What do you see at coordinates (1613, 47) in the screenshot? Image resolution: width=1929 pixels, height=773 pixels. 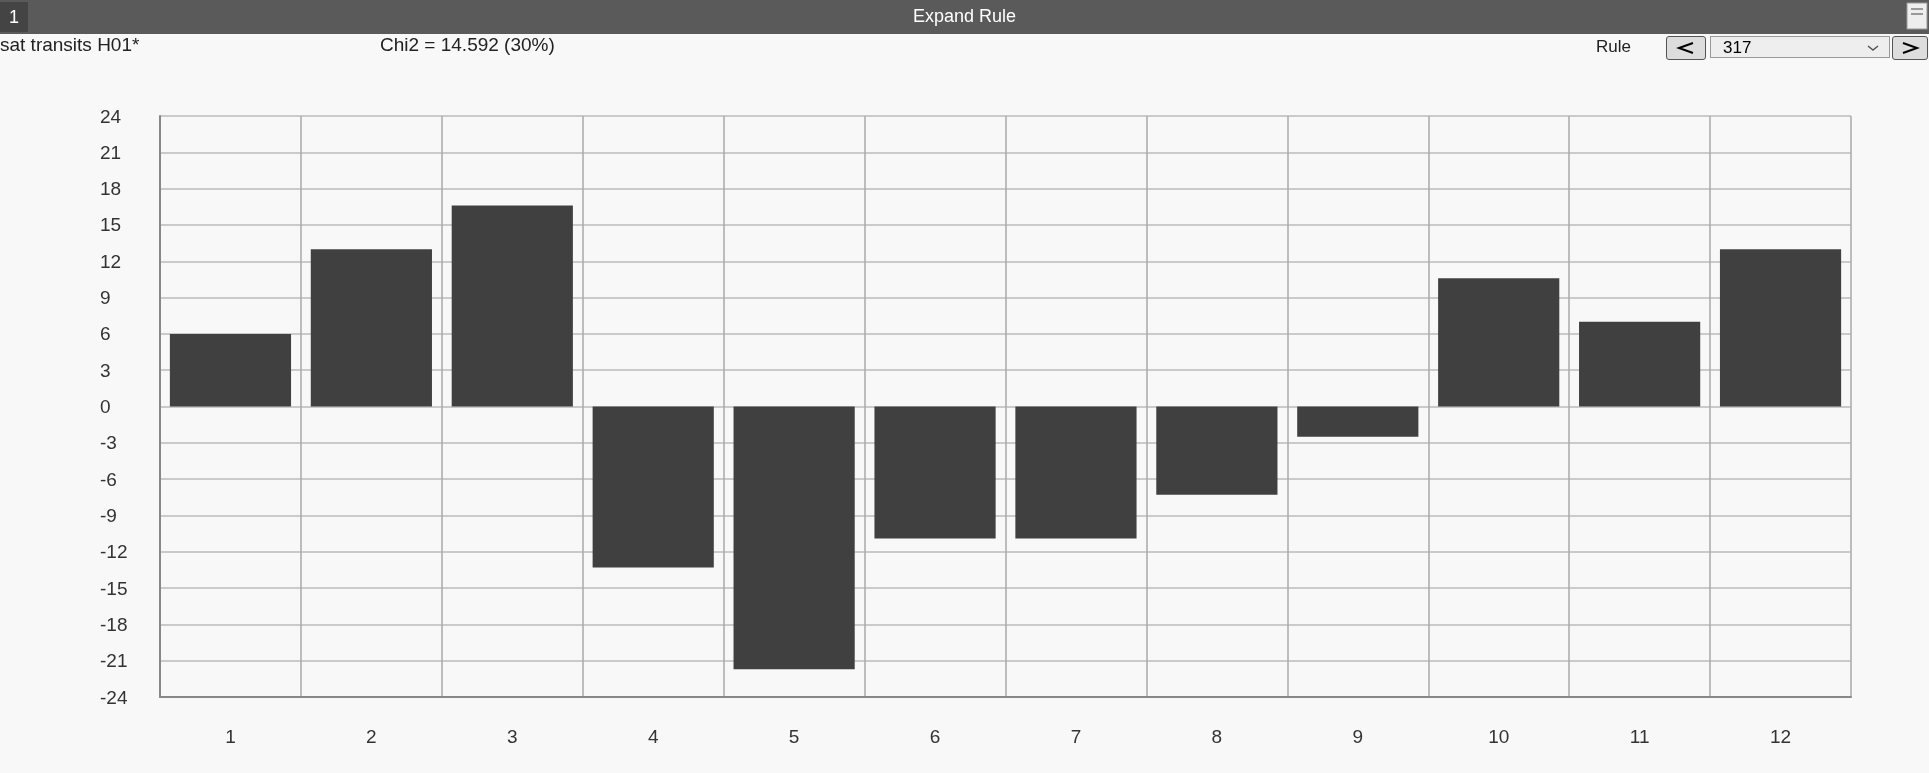 I see `text: Rule` at bounding box center [1613, 47].